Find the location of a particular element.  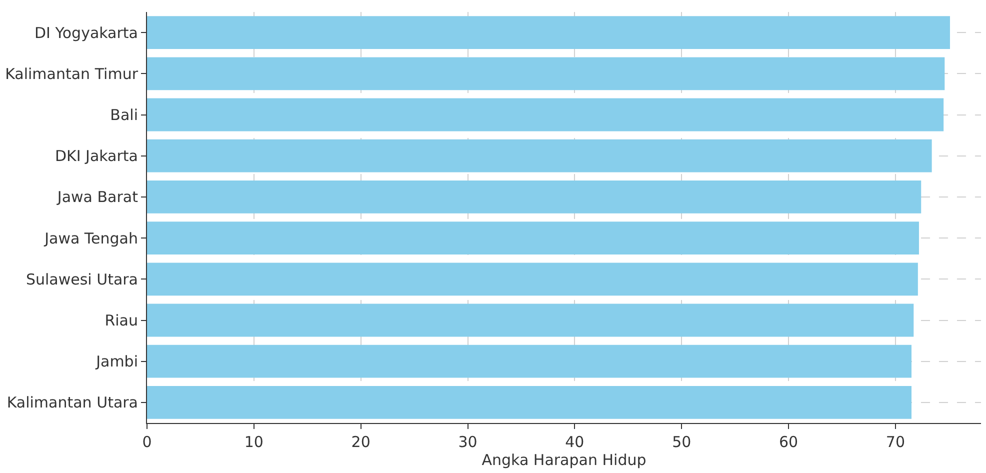

x-tick-label: 0 is located at coordinates (147, 442).